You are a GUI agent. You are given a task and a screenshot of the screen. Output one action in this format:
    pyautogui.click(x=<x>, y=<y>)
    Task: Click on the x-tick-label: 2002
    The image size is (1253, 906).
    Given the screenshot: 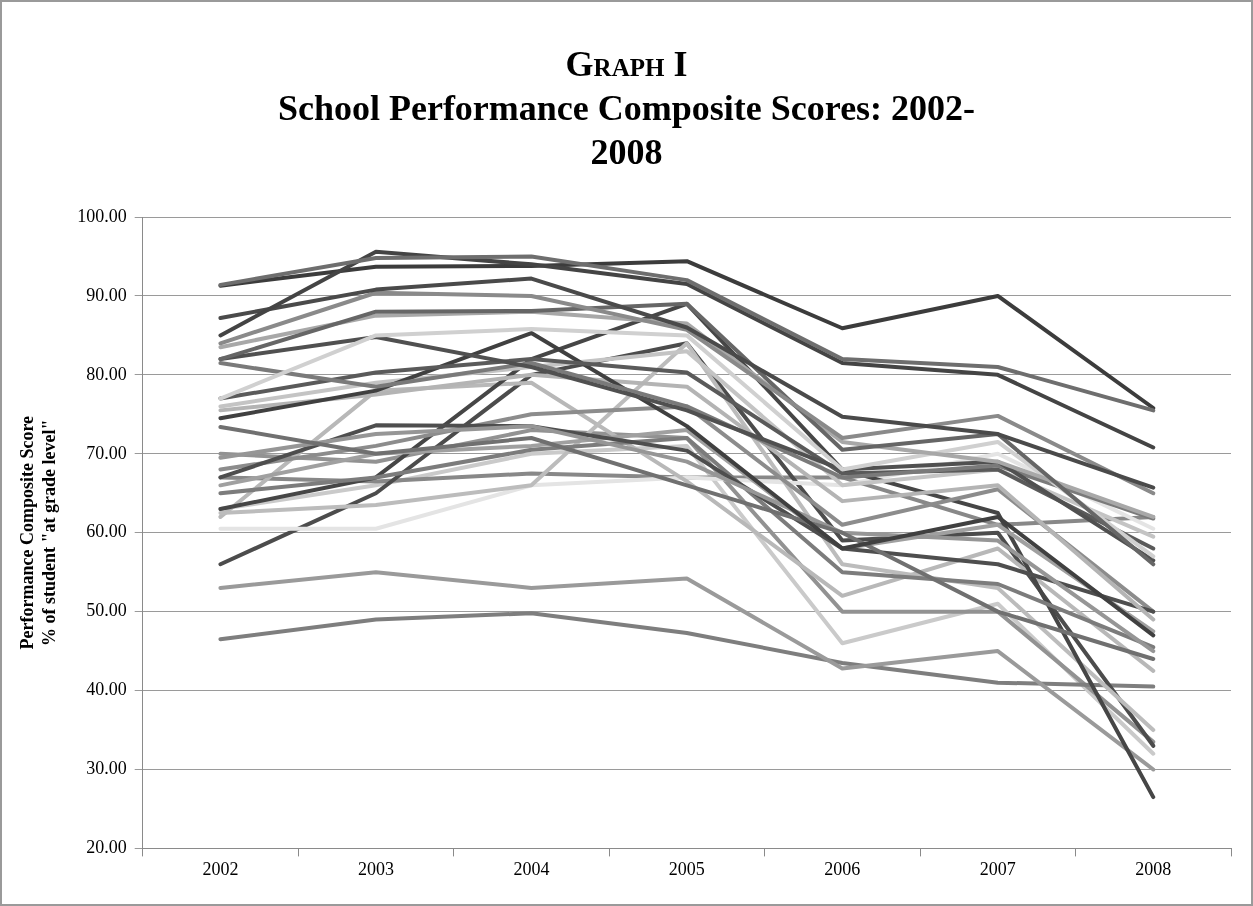 What is the action you would take?
    pyautogui.click(x=220, y=868)
    